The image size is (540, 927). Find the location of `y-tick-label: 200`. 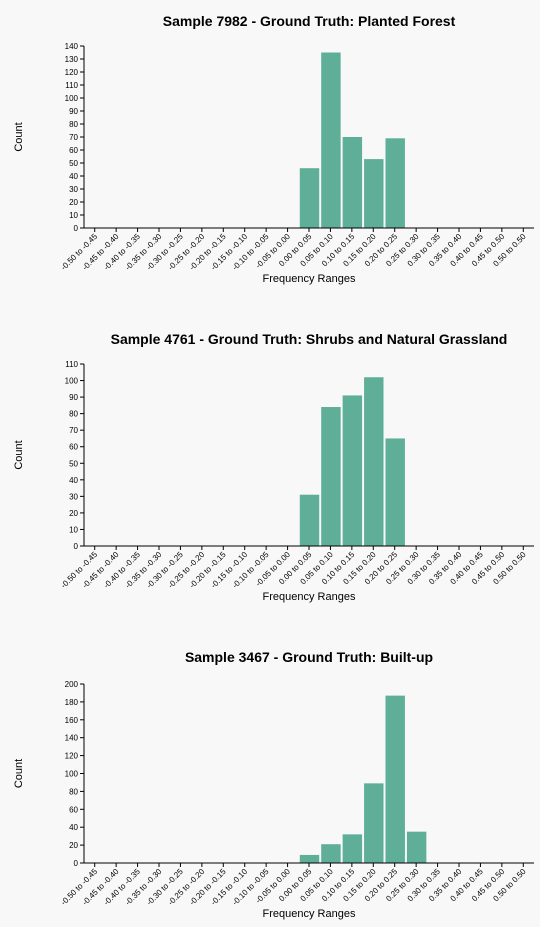

y-tick-label: 200 is located at coordinates (72, 684).